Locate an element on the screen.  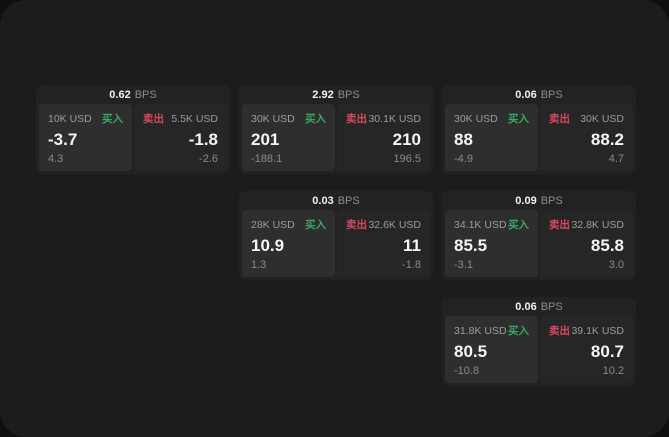
sell-delta: -1.8 is located at coordinates (411, 265).